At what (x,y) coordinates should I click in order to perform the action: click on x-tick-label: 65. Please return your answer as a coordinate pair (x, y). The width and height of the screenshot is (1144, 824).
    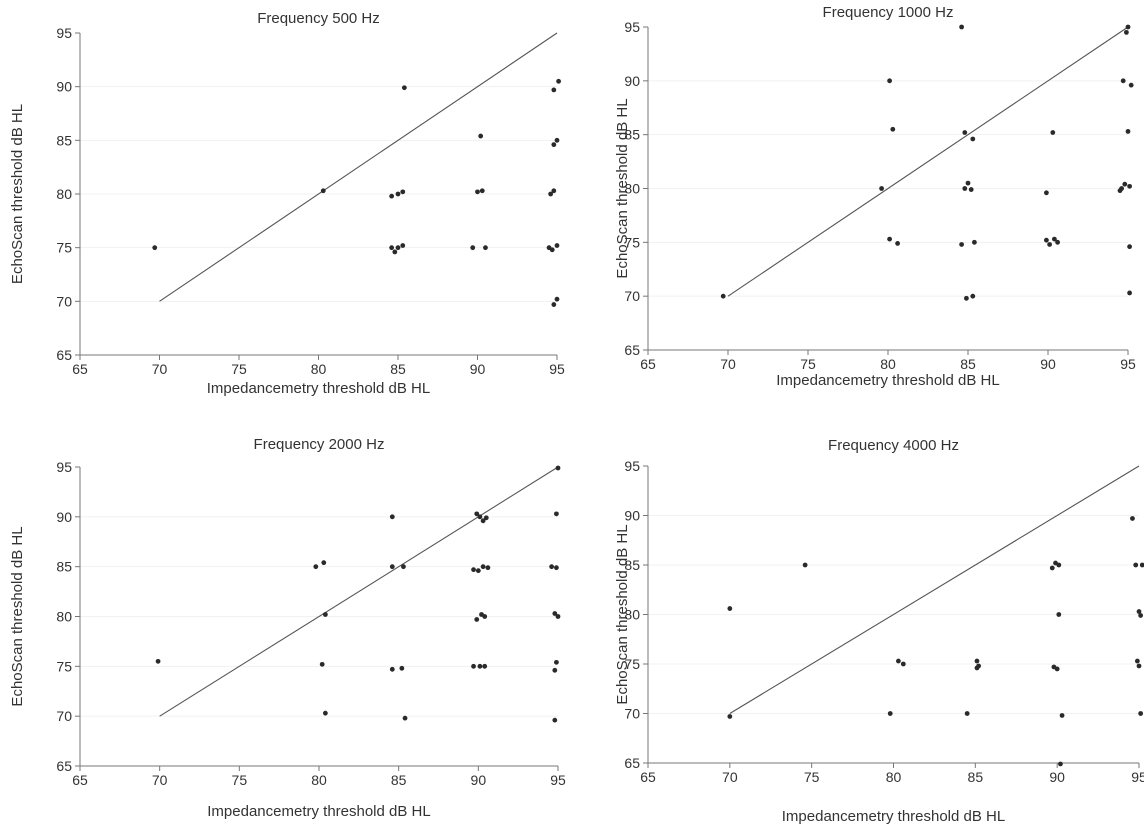
    Looking at the image, I should click on (648, 364).